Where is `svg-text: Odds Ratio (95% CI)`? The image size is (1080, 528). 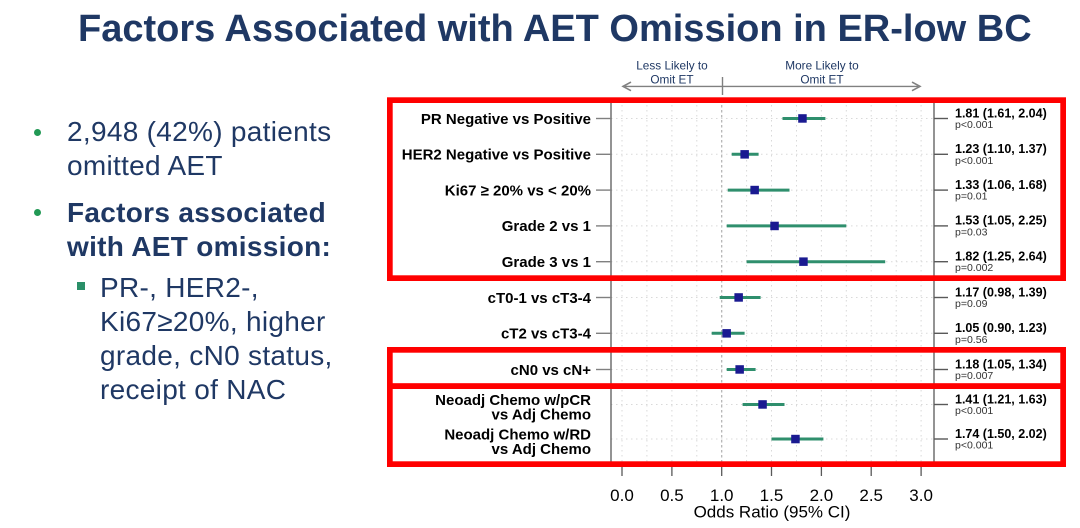 svg-text: Odds Ratio (95% CI) is located at coordinates (772, 512).